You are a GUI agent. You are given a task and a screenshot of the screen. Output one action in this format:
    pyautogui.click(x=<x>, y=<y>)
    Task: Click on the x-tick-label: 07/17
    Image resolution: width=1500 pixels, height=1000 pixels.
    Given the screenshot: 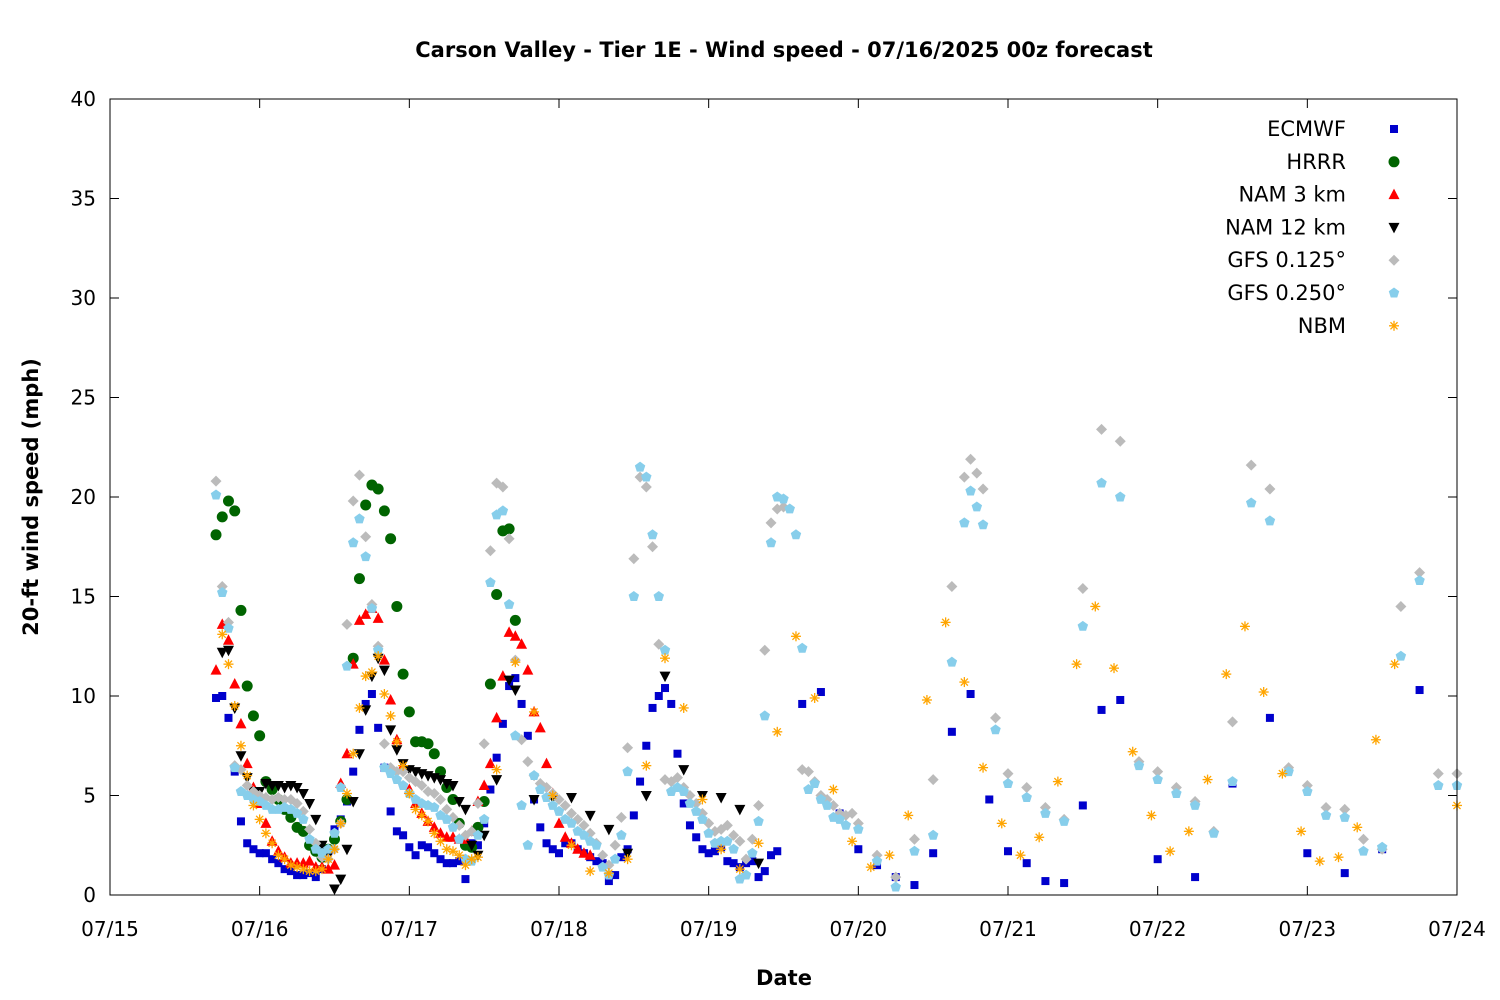 What is the action you would take?
    pyautogui.click(x=410, y=929)
    